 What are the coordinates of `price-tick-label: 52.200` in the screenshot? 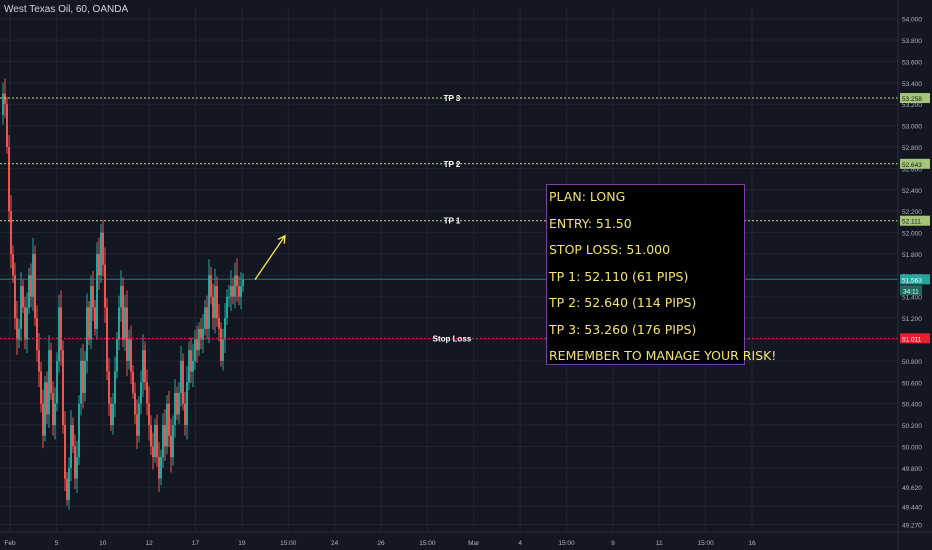 It's located at (912, 212).